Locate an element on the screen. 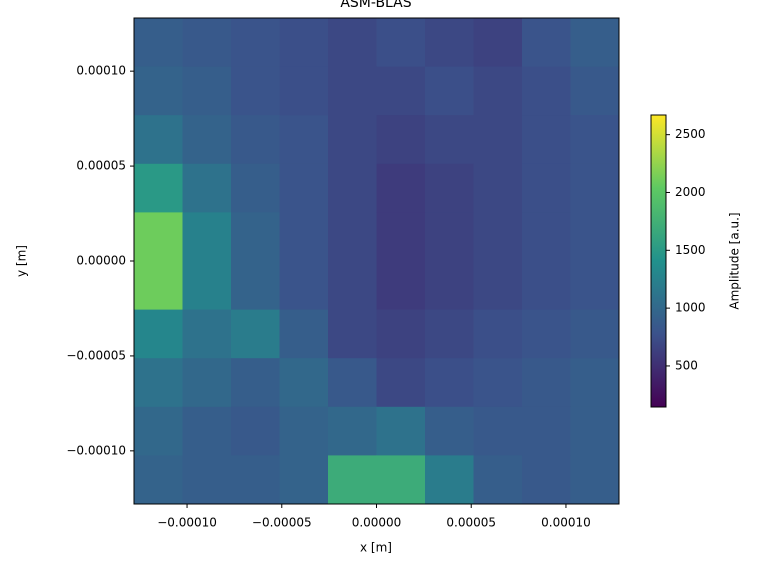 This screenshot has height=576, width=768. colorbar-tick-label: 2000 is located at coordinates (690, 192).